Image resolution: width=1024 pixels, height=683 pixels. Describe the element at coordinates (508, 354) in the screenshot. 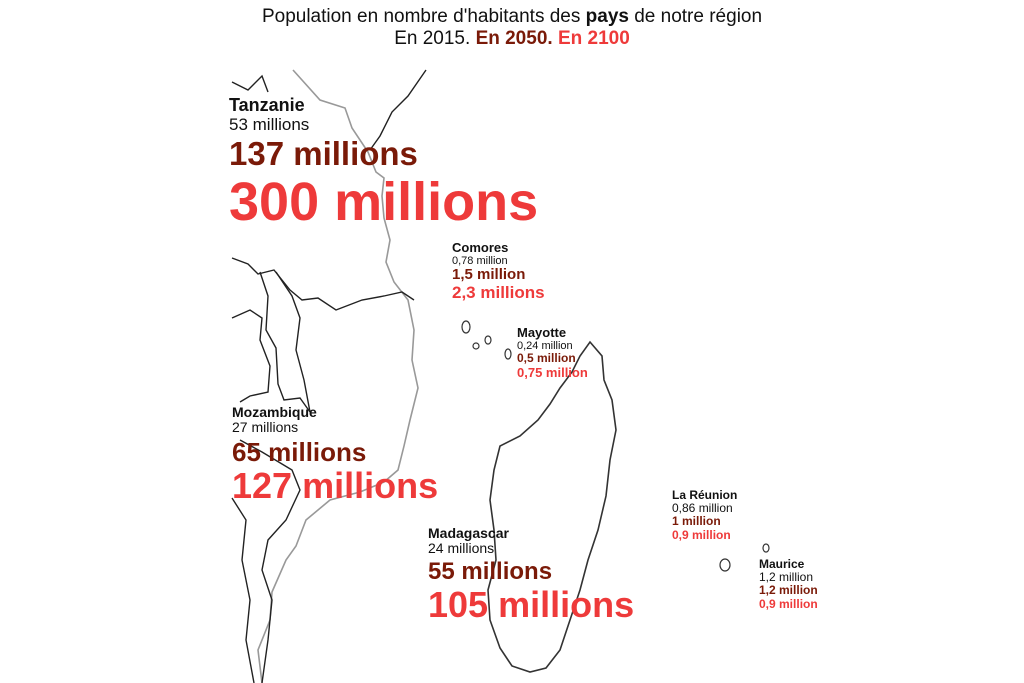

I see `mayotte-island` at that location.